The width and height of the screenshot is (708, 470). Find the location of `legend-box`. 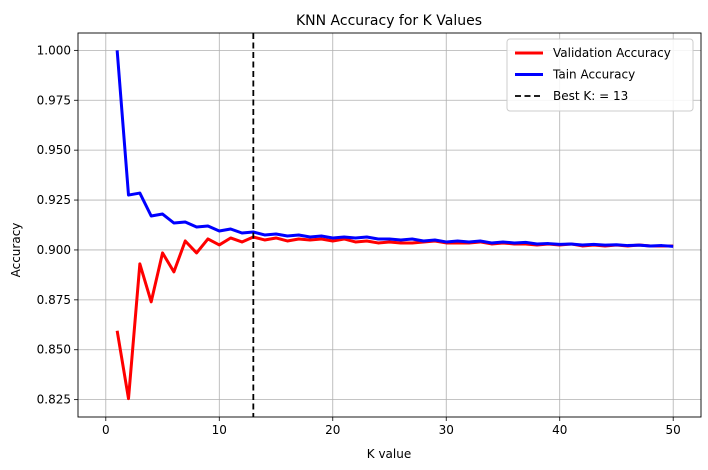

legend-box is located at coordinates (600, 75).